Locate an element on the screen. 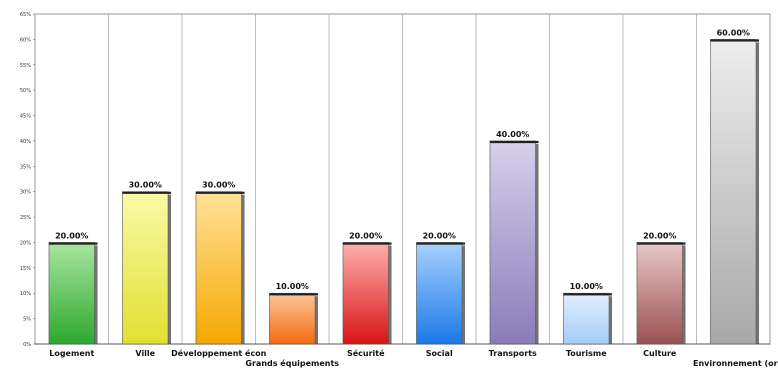  category-label: Culture is located at coordinates (660, 353).